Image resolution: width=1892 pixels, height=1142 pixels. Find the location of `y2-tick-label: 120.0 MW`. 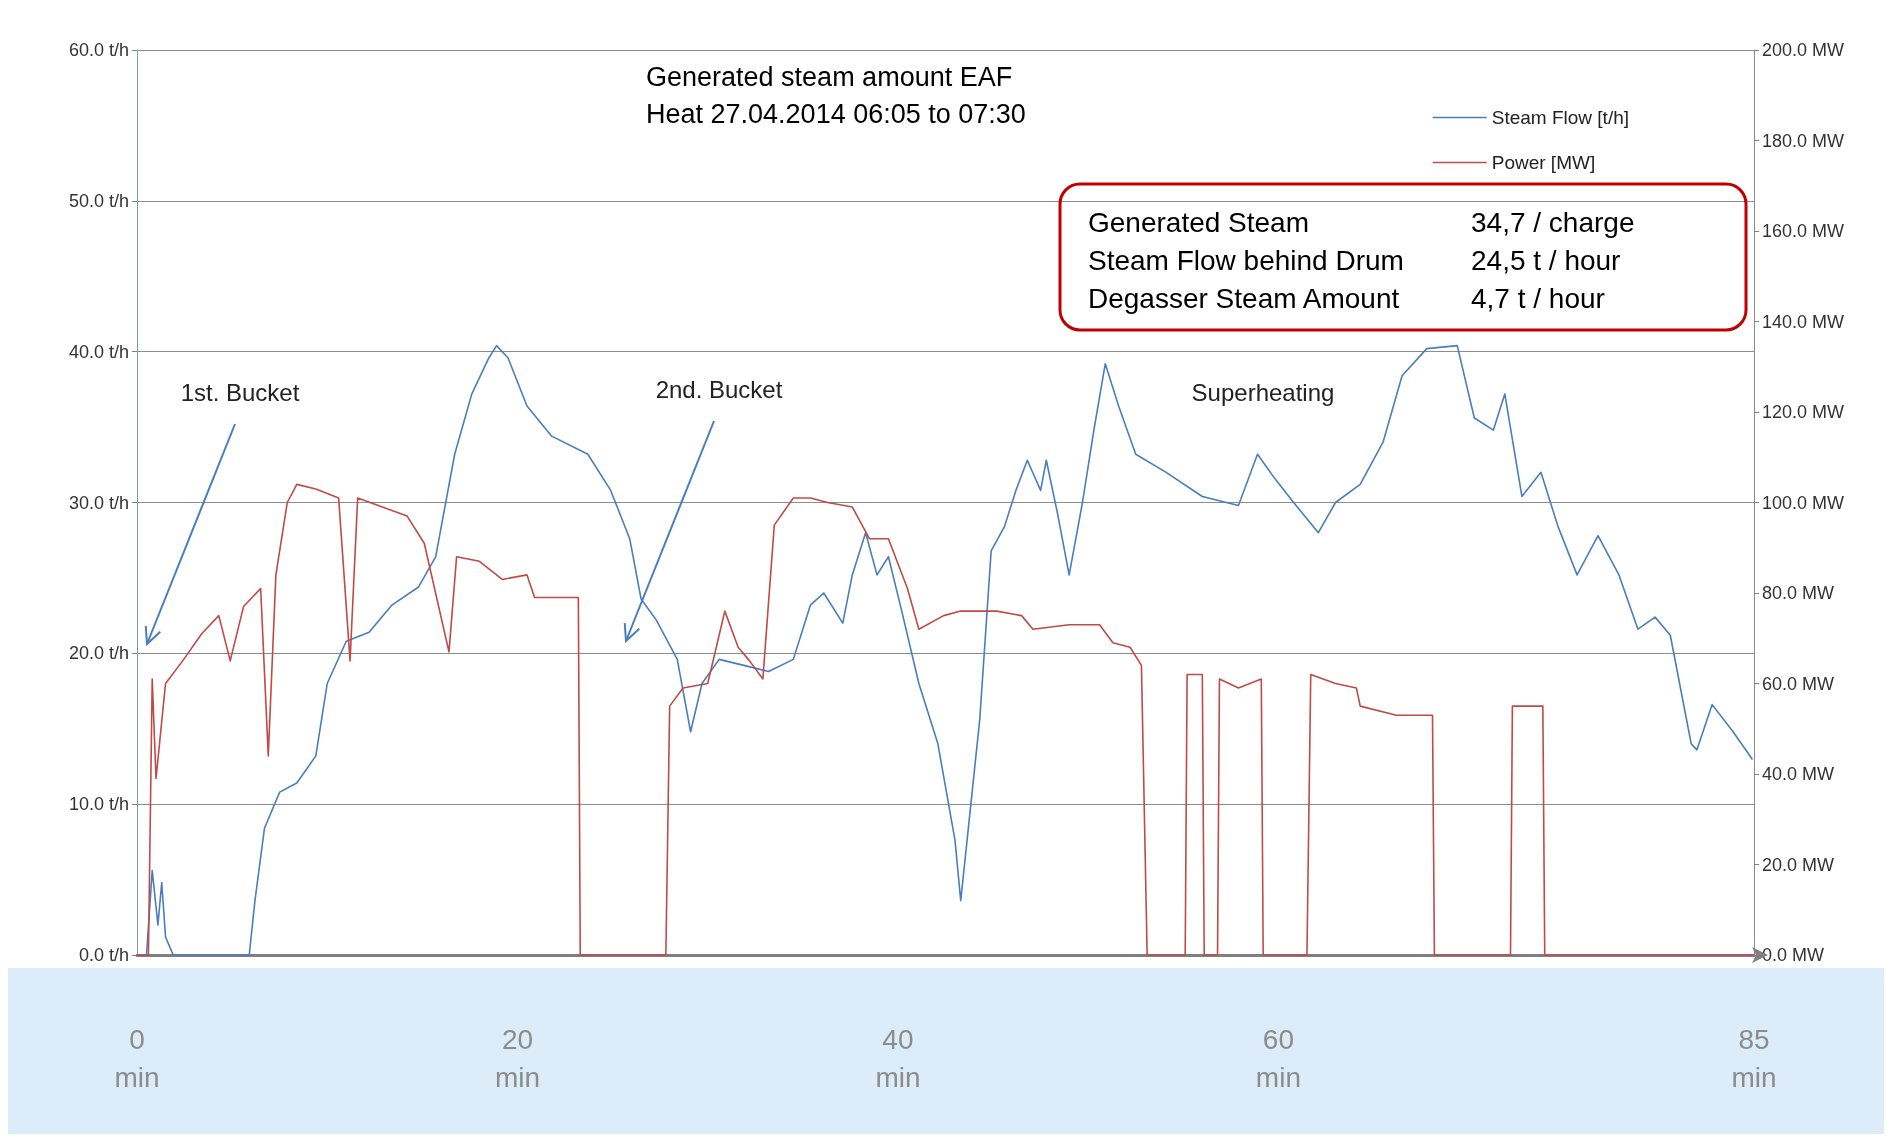

y2-tick-label: 120.0 MW is located at coordinates (1803, 412).